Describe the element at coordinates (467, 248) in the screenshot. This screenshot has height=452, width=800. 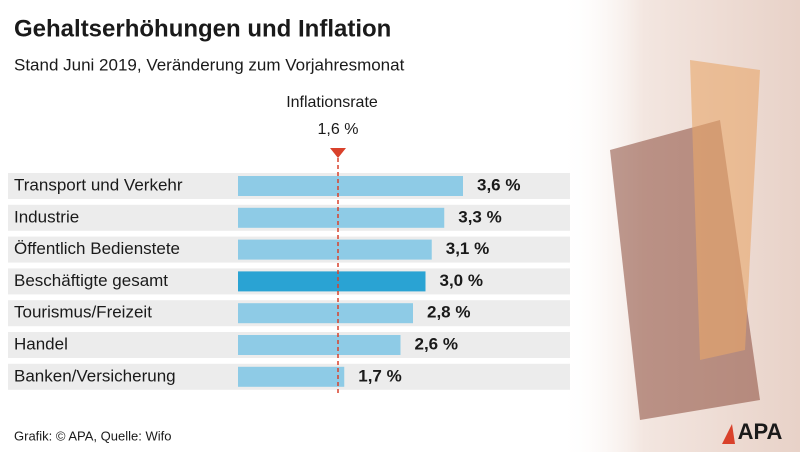
I see `value-label: 3,1 %` at that location.